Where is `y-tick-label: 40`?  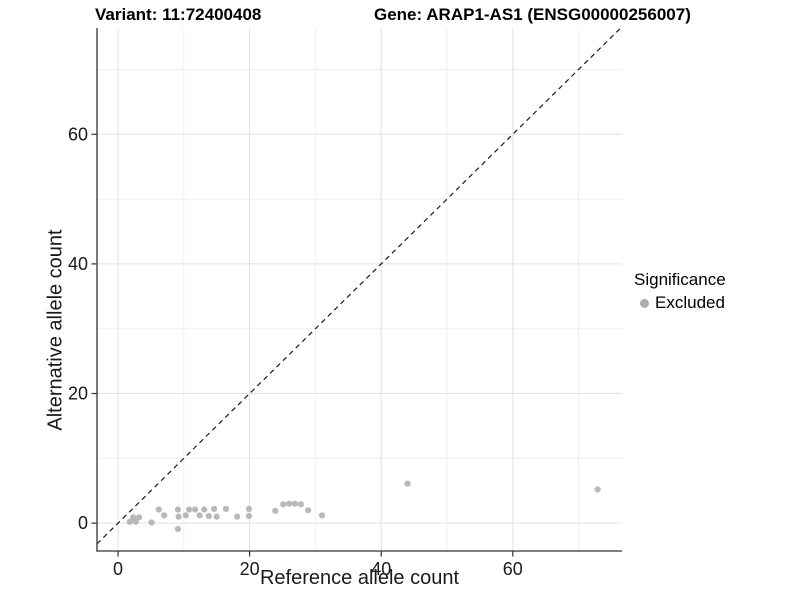 y-tick-label: 40 is located at coordinates (78, 264).